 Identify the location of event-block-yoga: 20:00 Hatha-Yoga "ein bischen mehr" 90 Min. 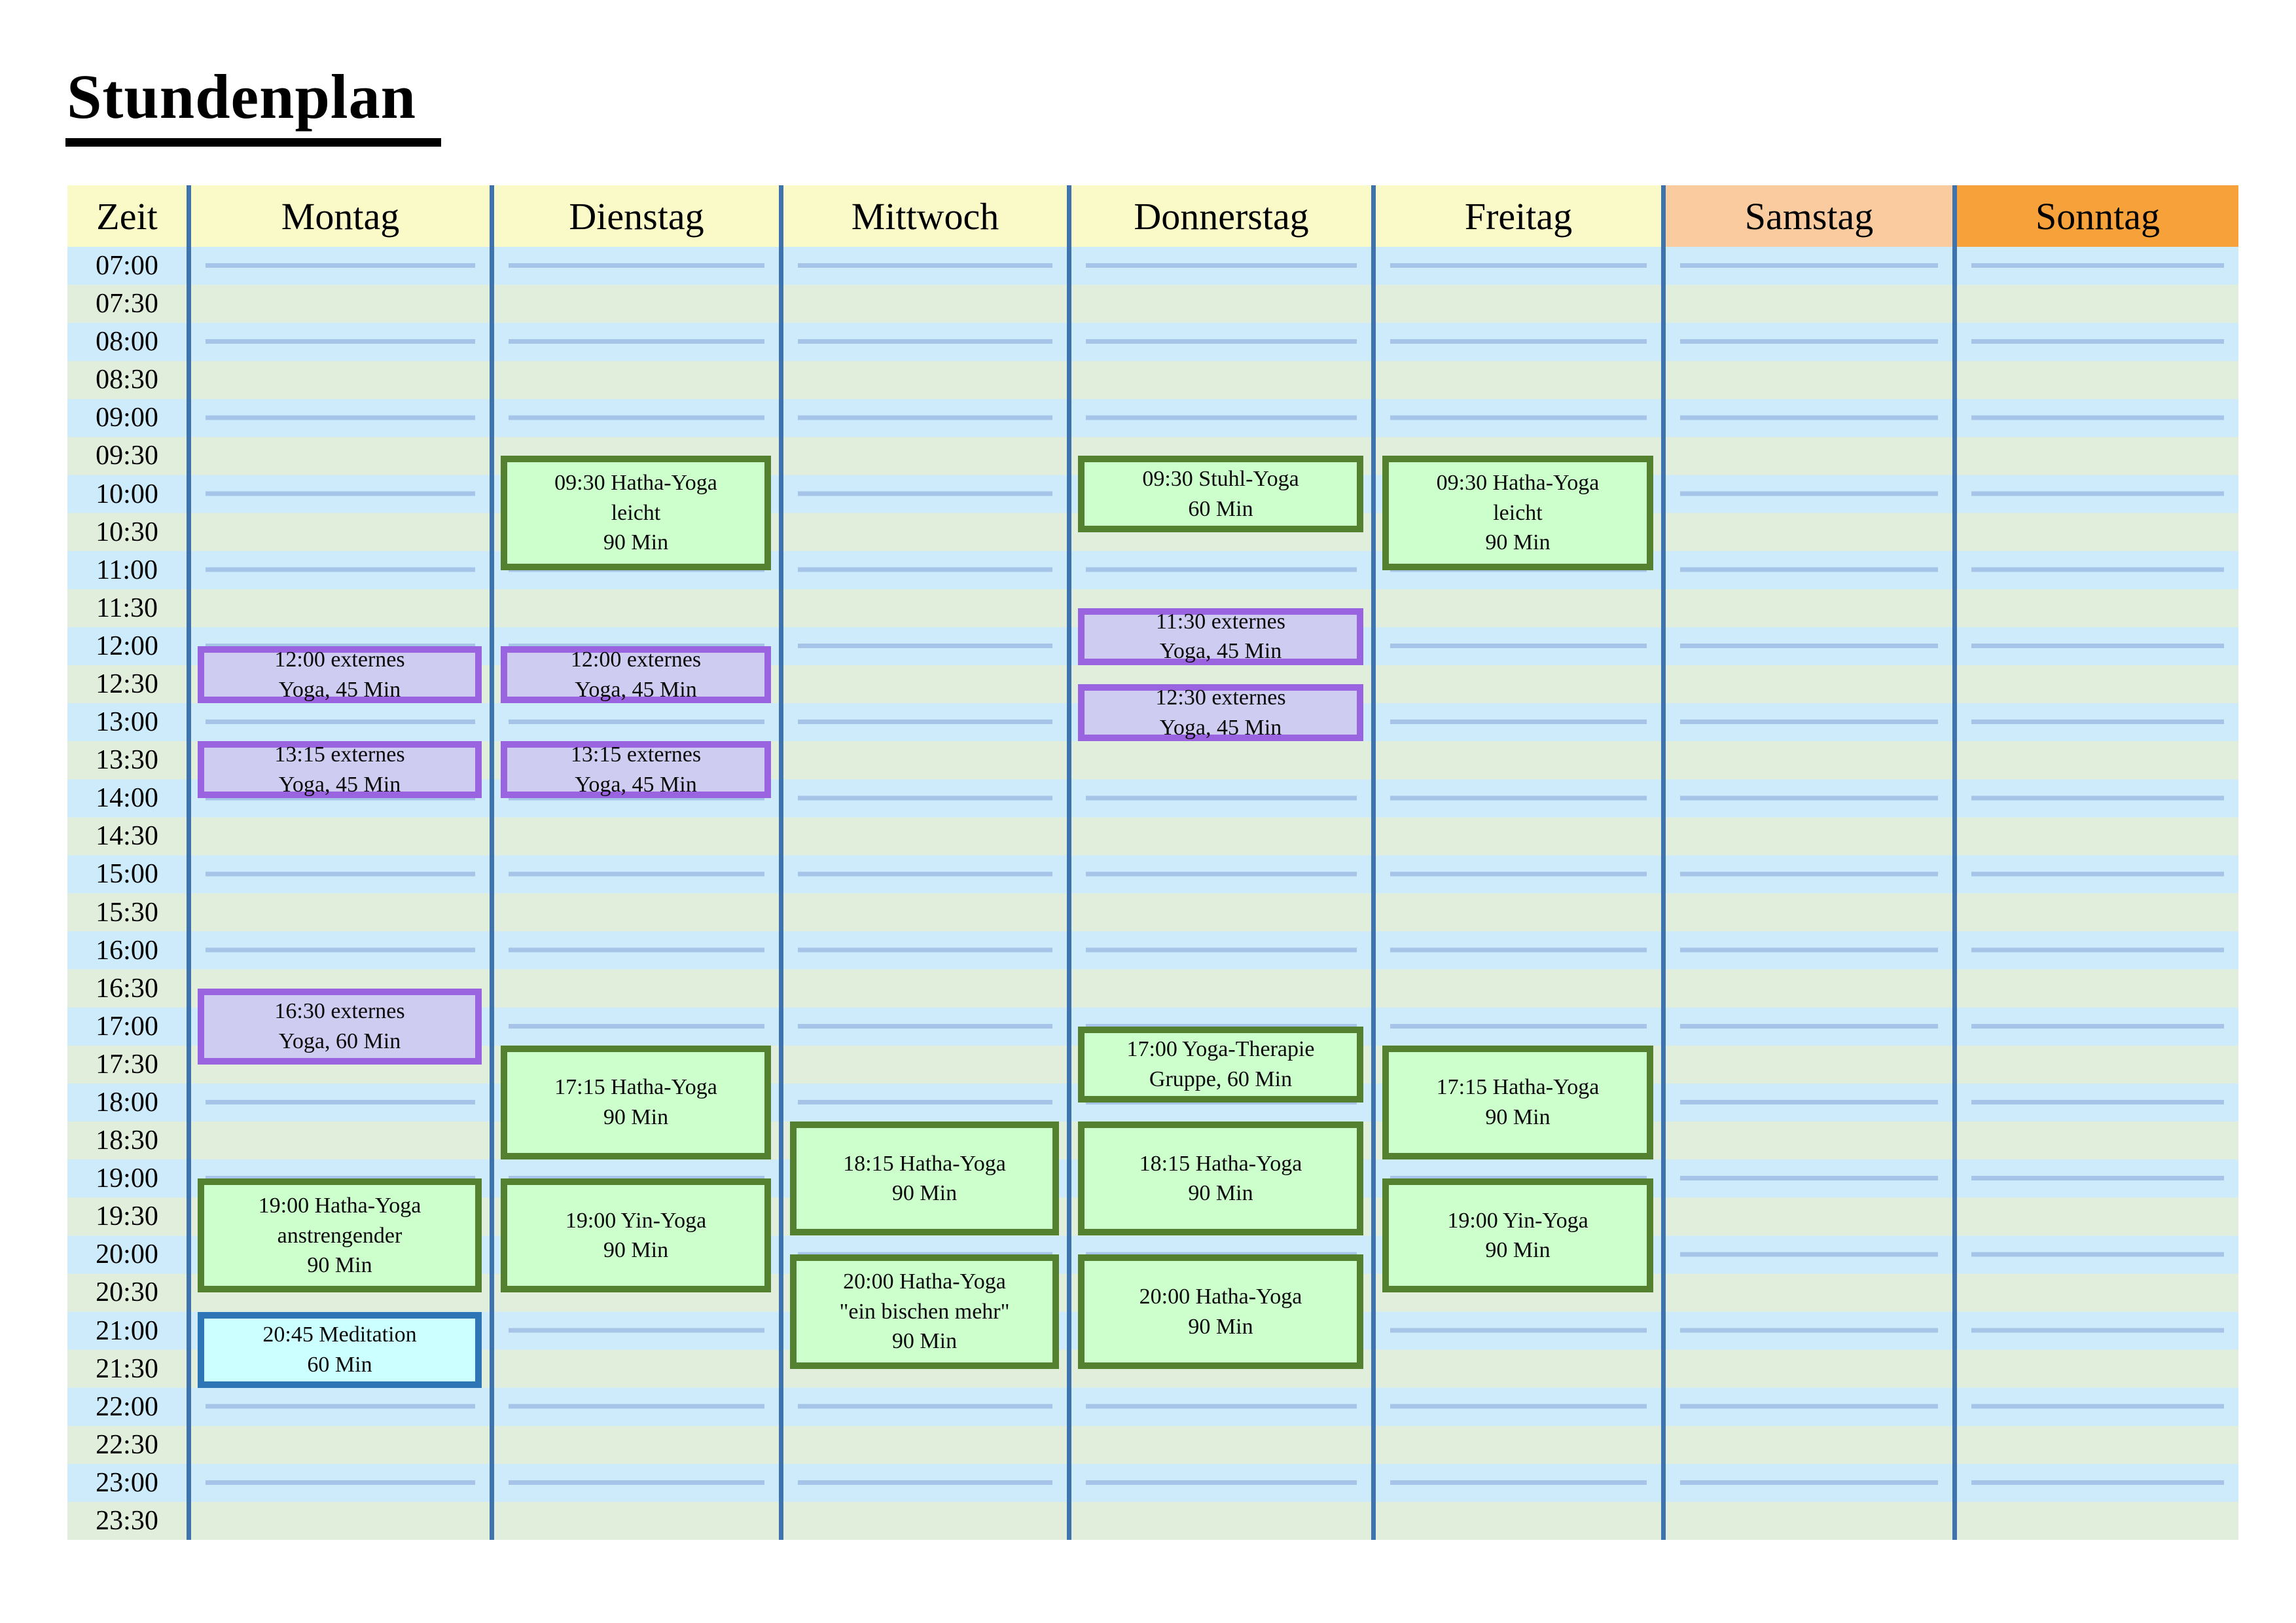
(924, 1311).